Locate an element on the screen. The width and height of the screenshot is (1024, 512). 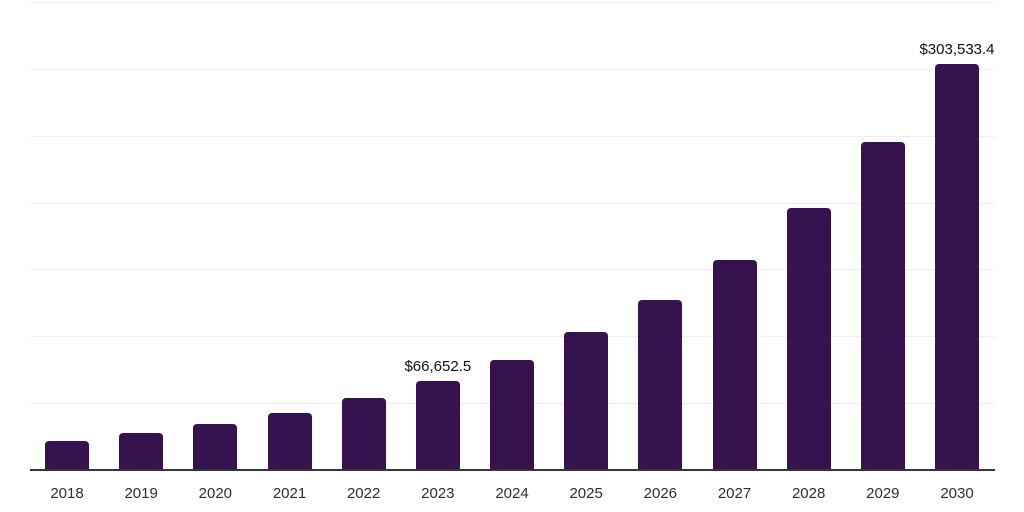
bar-2029 is located at coordinates (882, 305).